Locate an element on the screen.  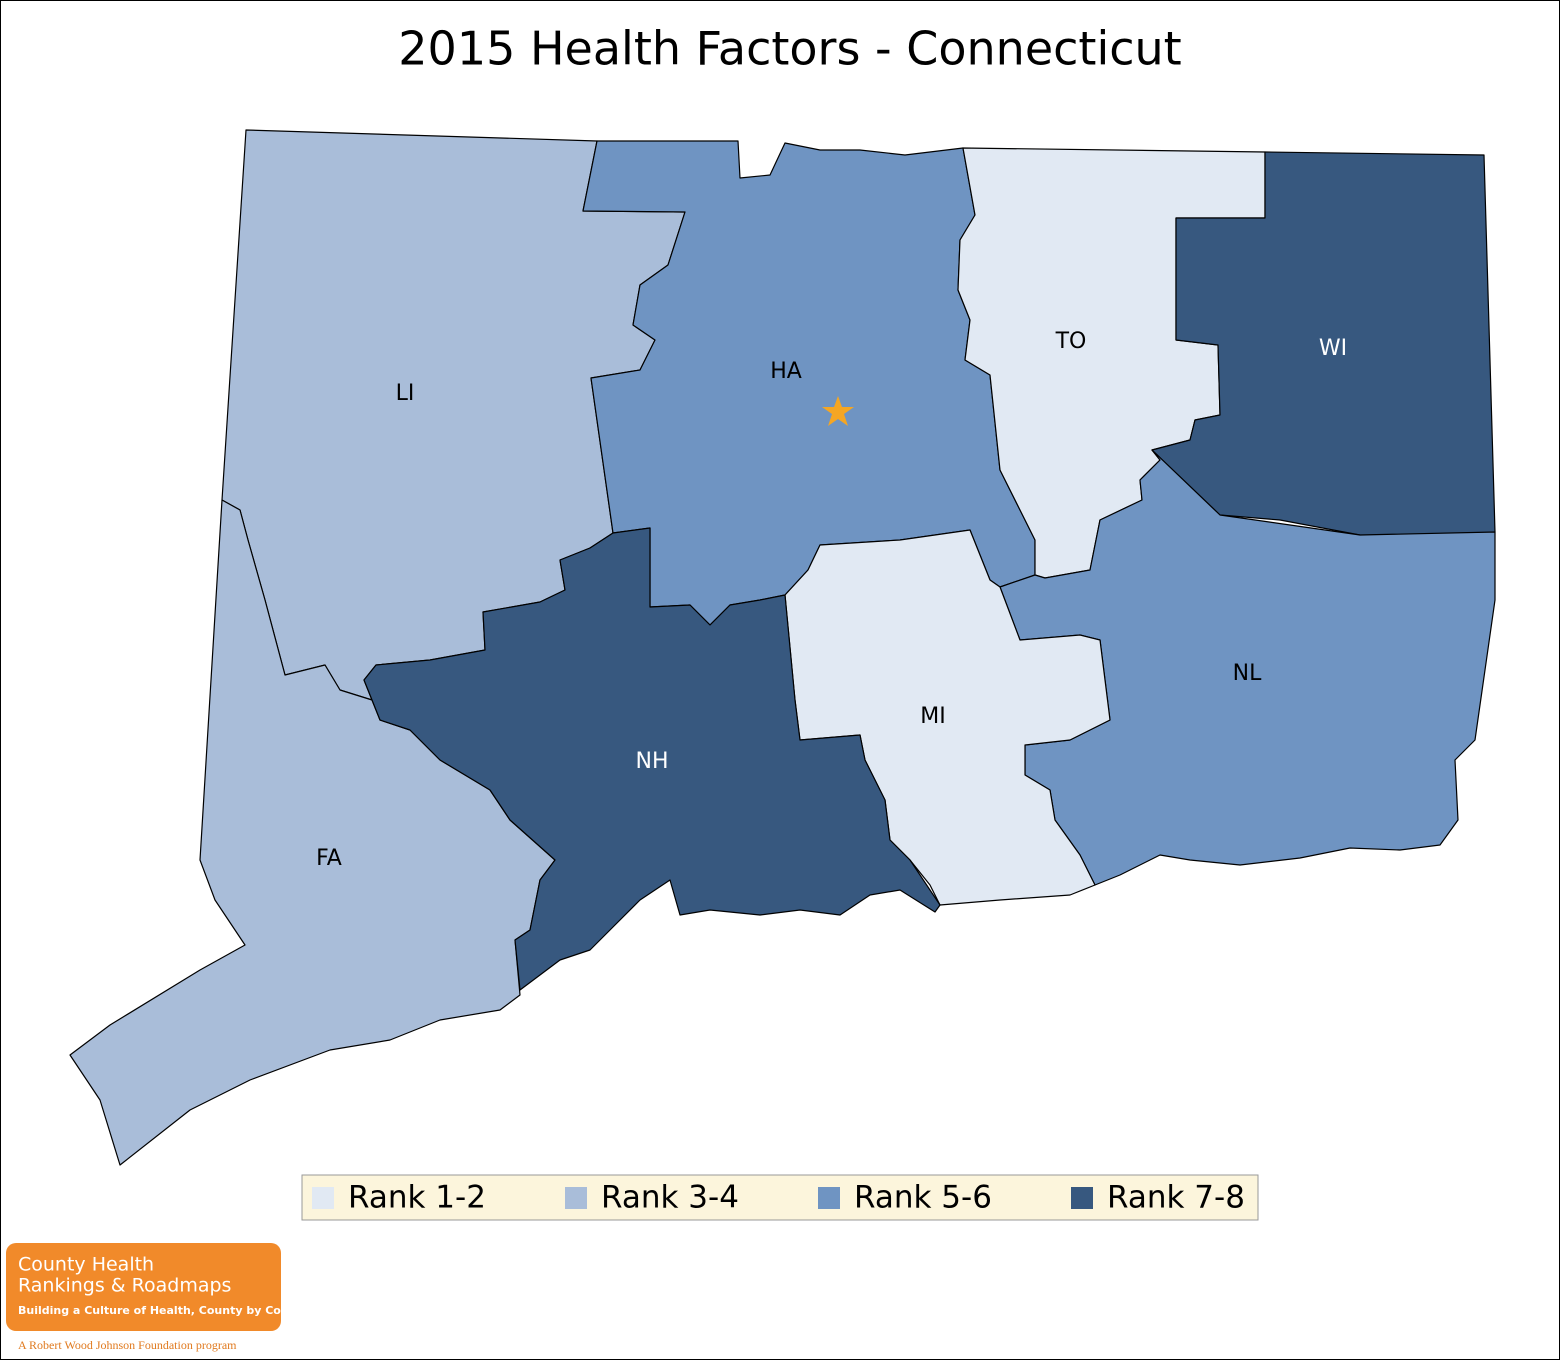
county-label: MI is located at coordinates (932, 716).